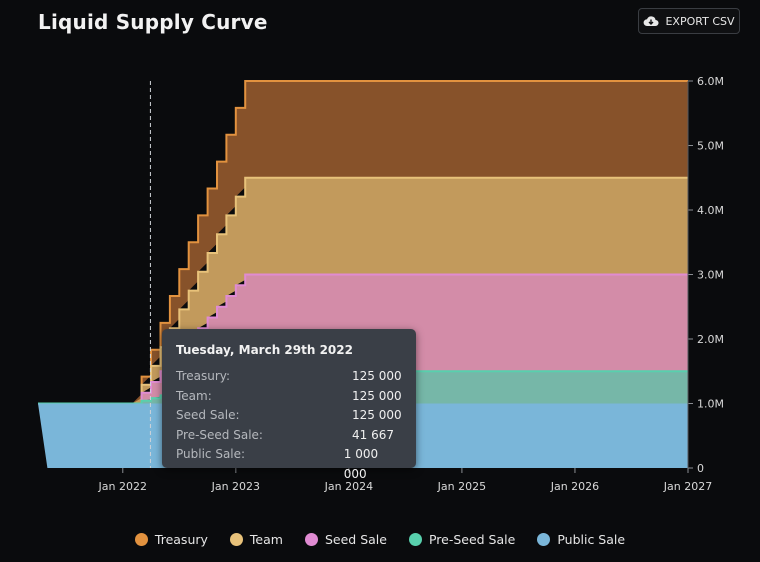 This screenshot has height=562, width=760. I want to click on legend-item-public-sale: Public Sale, so click(581, 539).